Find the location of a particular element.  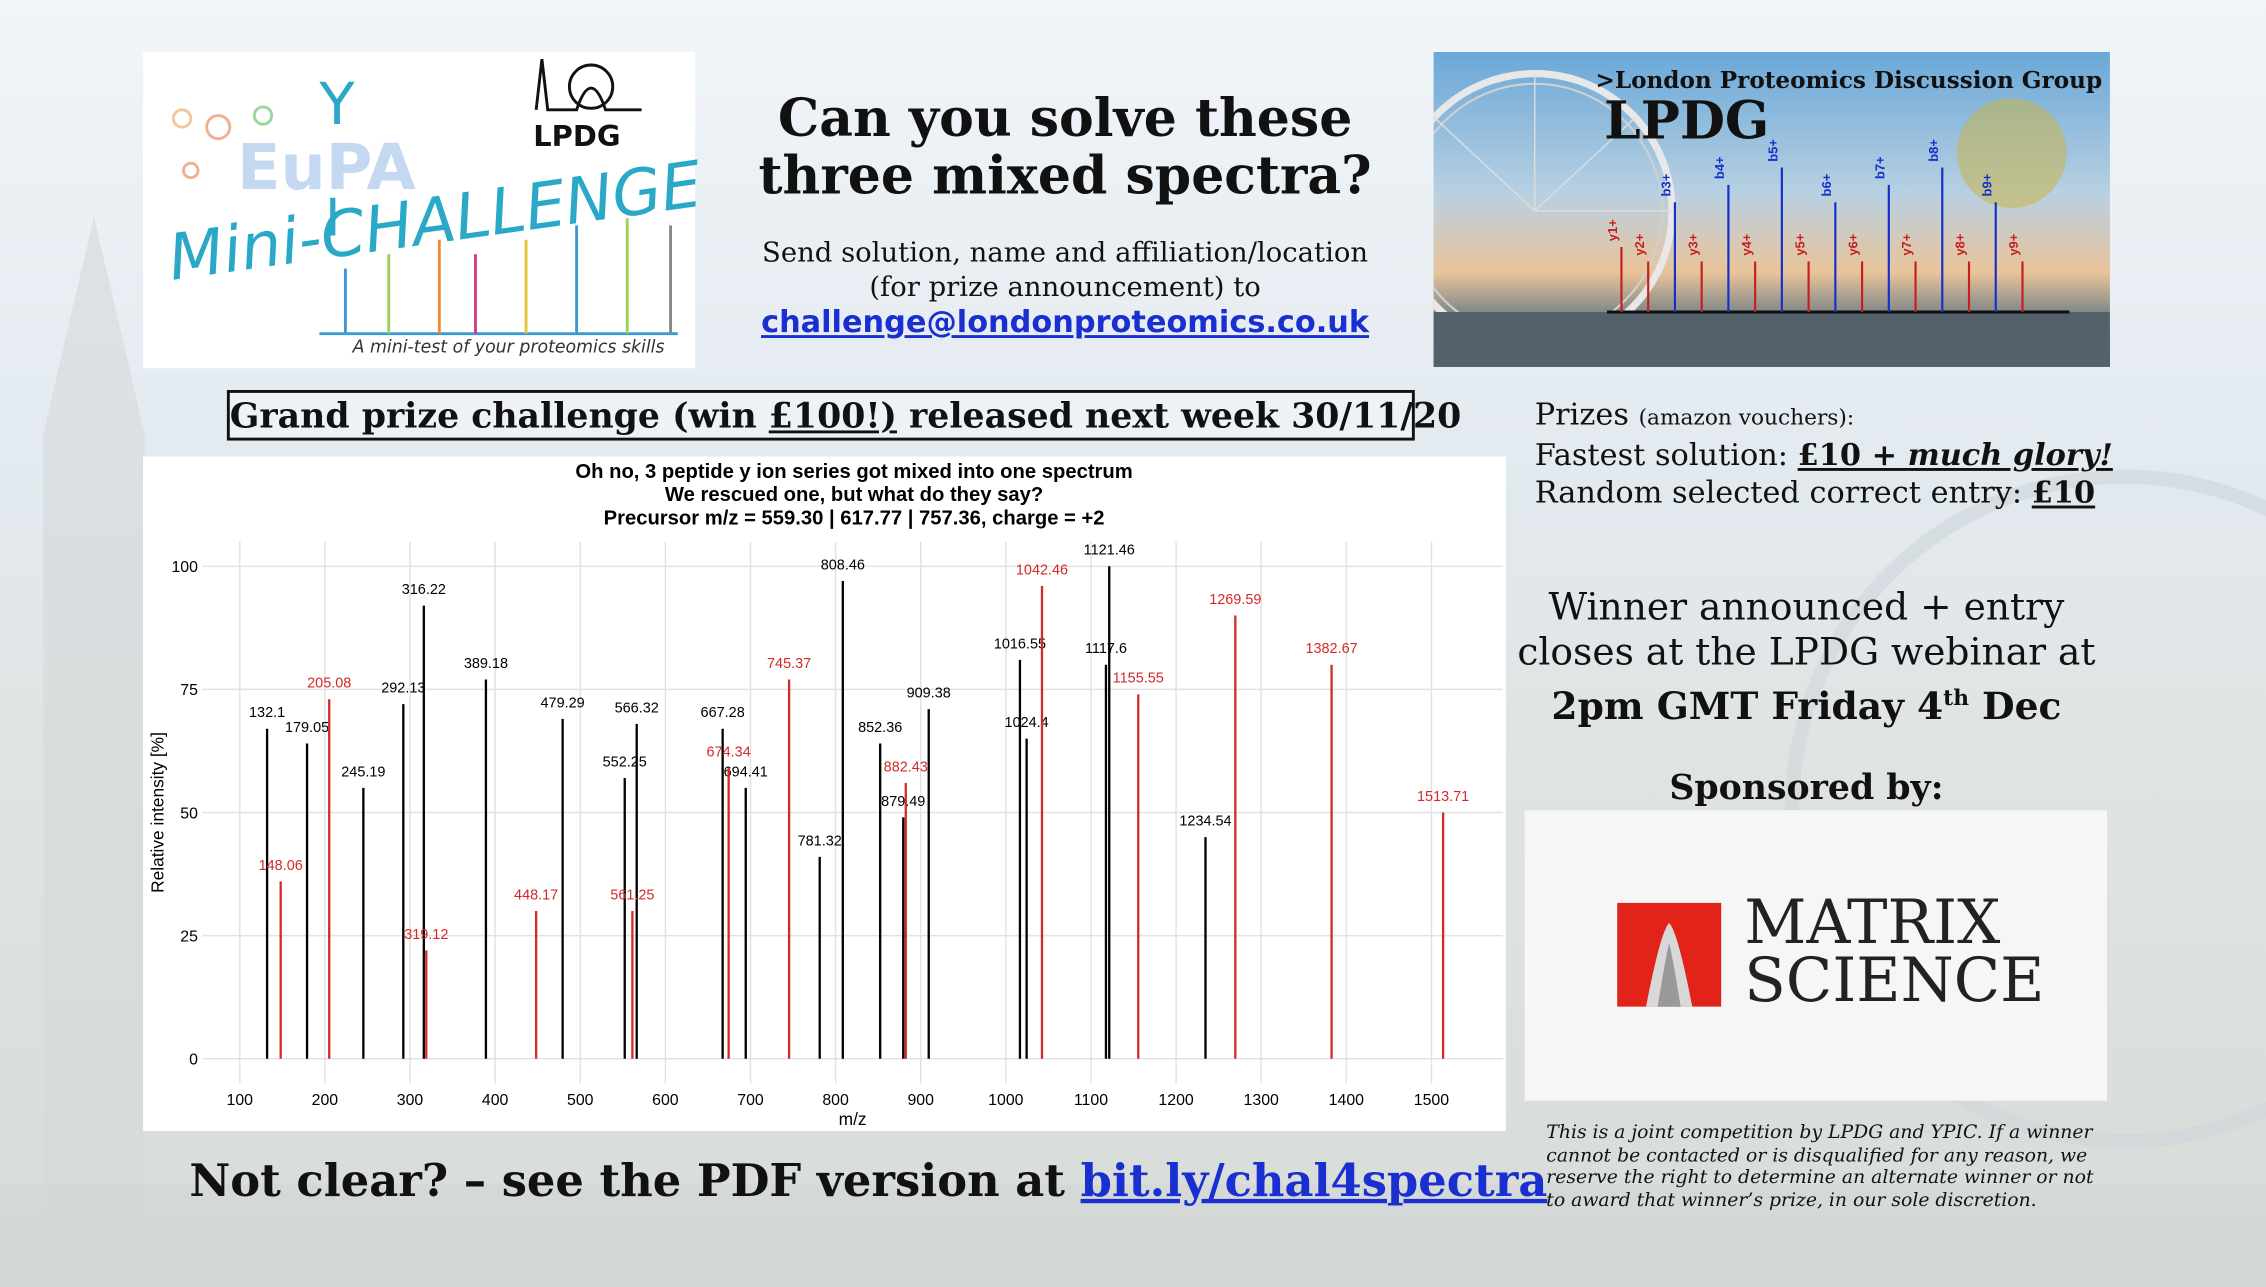

label: Fastest solution: is located at coordinates (1666, 455).